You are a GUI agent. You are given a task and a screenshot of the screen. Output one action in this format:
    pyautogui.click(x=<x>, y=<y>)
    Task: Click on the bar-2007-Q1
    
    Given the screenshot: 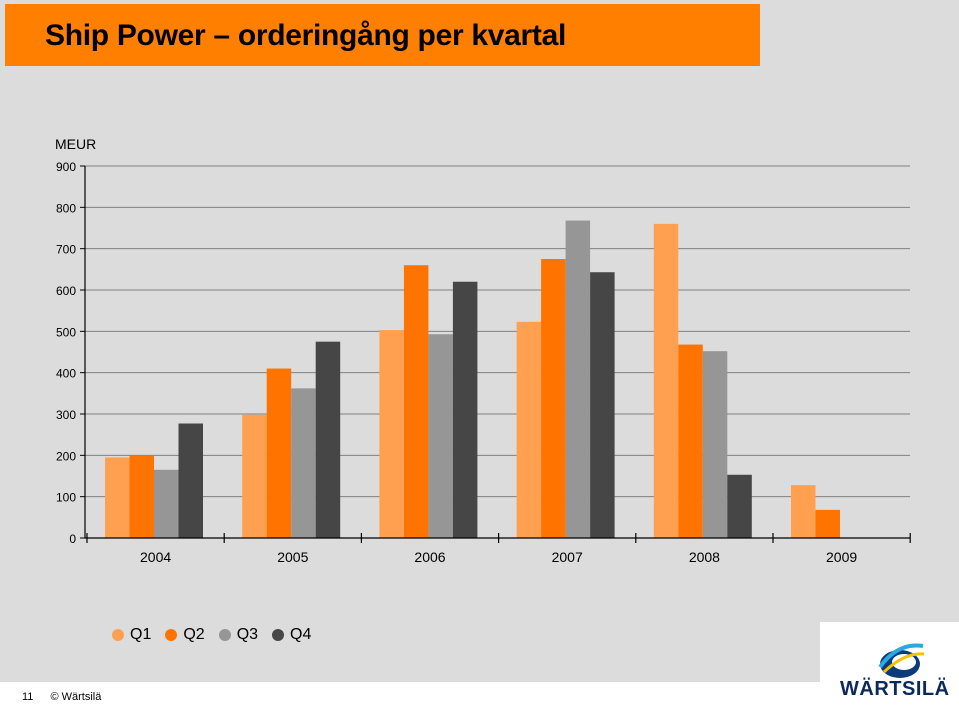 What is the action you would take?
    pyautogui.click(x=529, y=429)
    